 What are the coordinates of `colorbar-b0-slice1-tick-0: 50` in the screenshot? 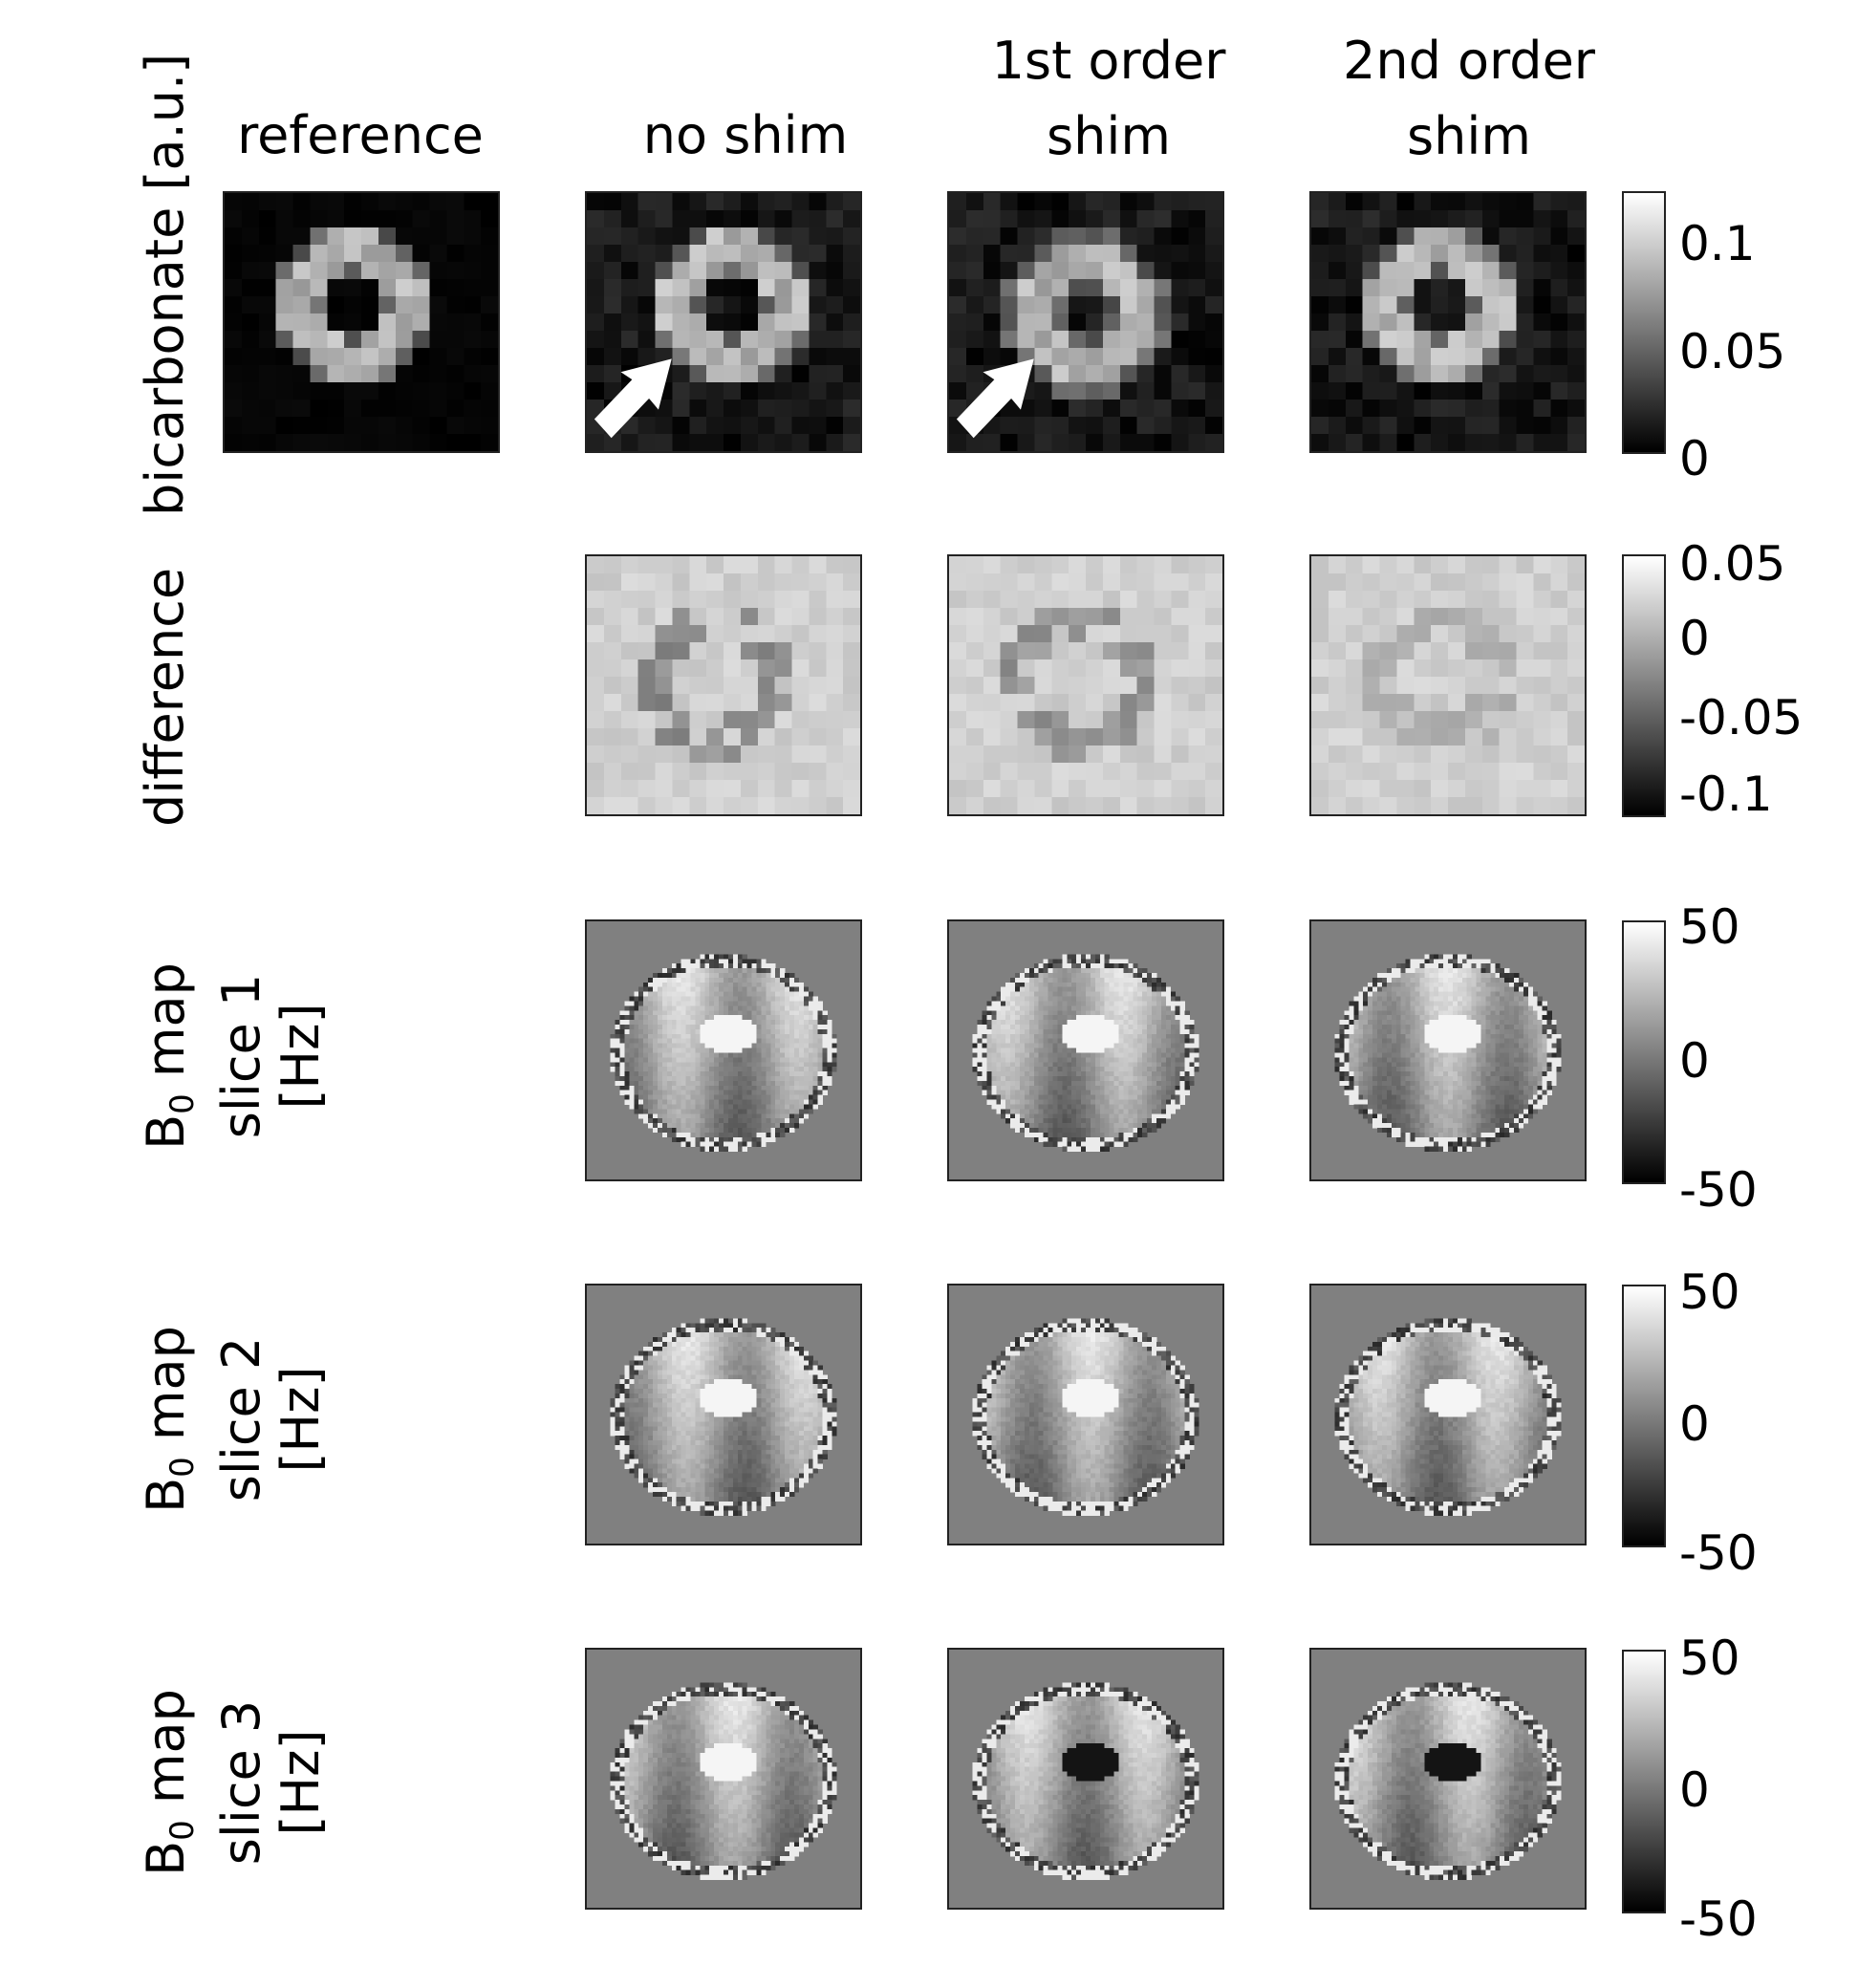 It's located at (1709, 927).